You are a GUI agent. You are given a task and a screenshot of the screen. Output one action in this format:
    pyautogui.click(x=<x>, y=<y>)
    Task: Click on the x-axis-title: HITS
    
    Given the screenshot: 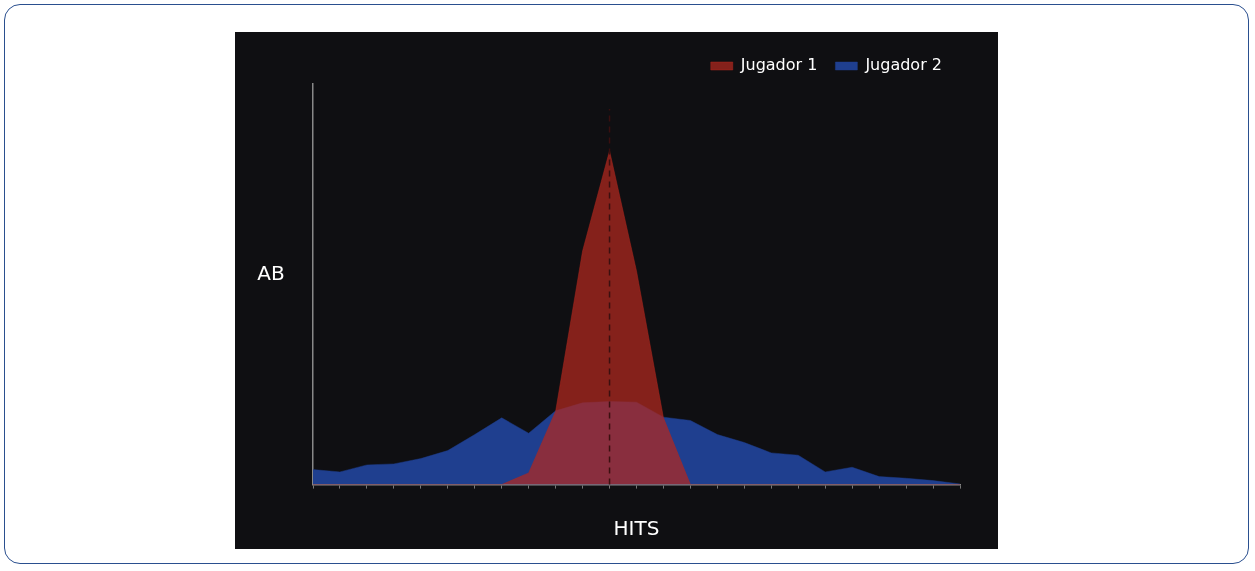 What is the action you would take?
    pyautogui.click(x=636, y=528)
    